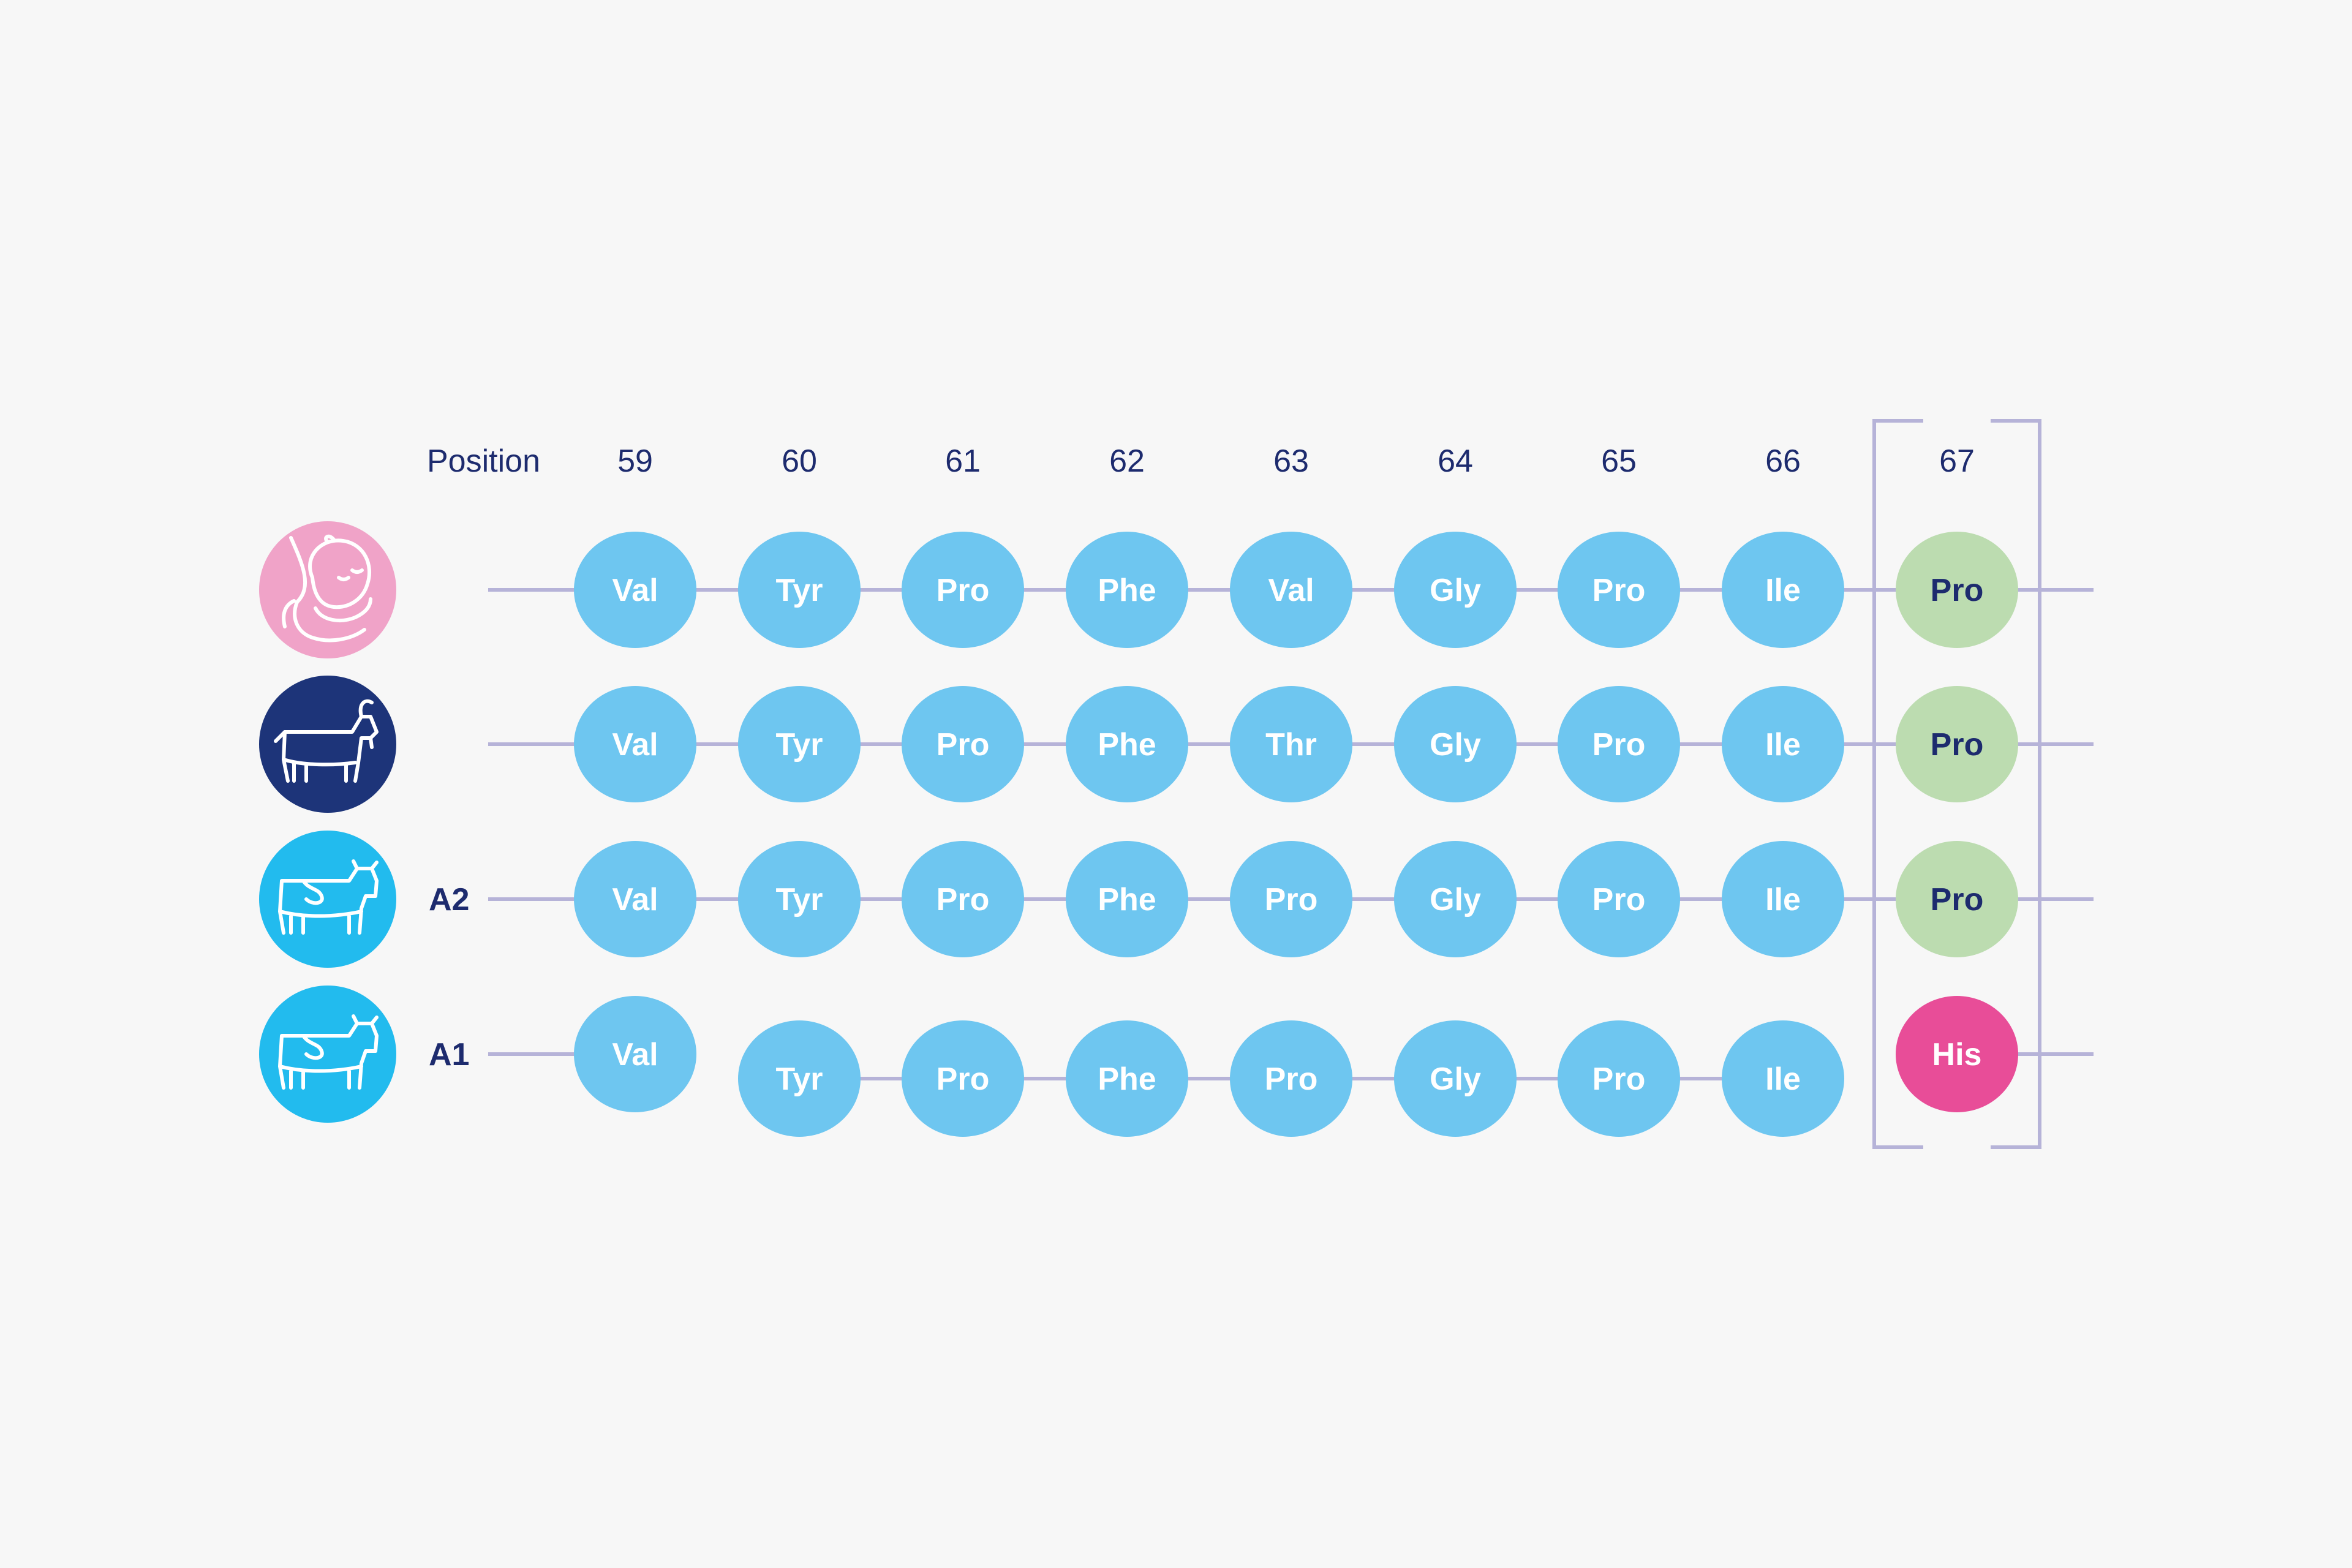 This screenshot has height=1568, width=2352. What do you see at coordinates (635, 461) in the screenshot?
I see `position-number: 59` at bounding box center [635, 461].